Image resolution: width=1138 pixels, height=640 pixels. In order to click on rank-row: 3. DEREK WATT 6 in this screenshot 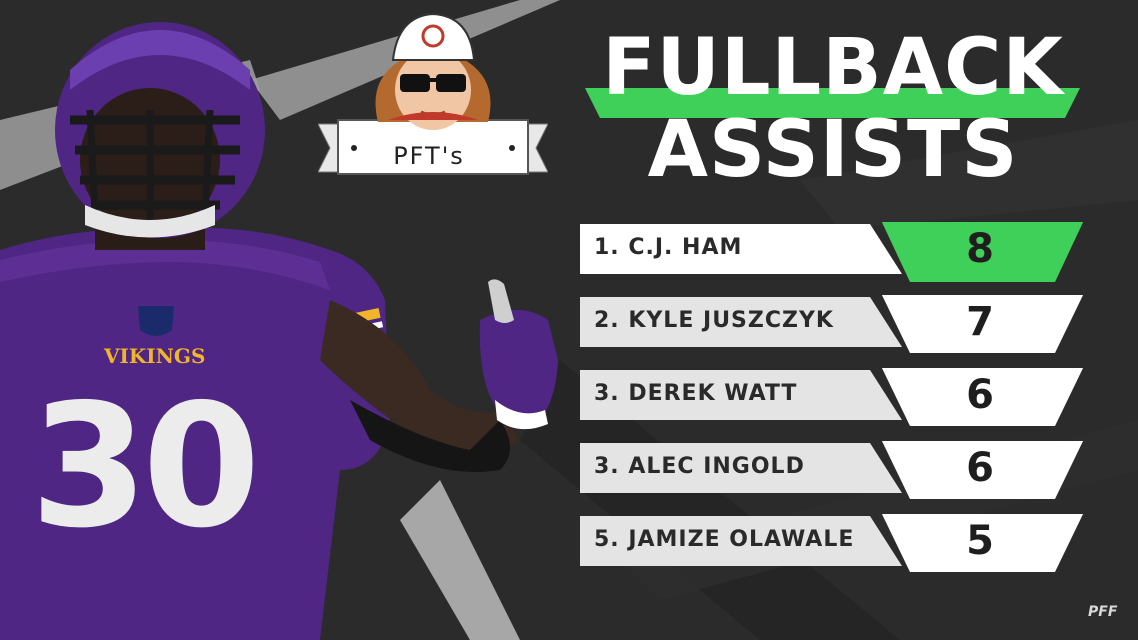, I will do `click(835, 397)`.